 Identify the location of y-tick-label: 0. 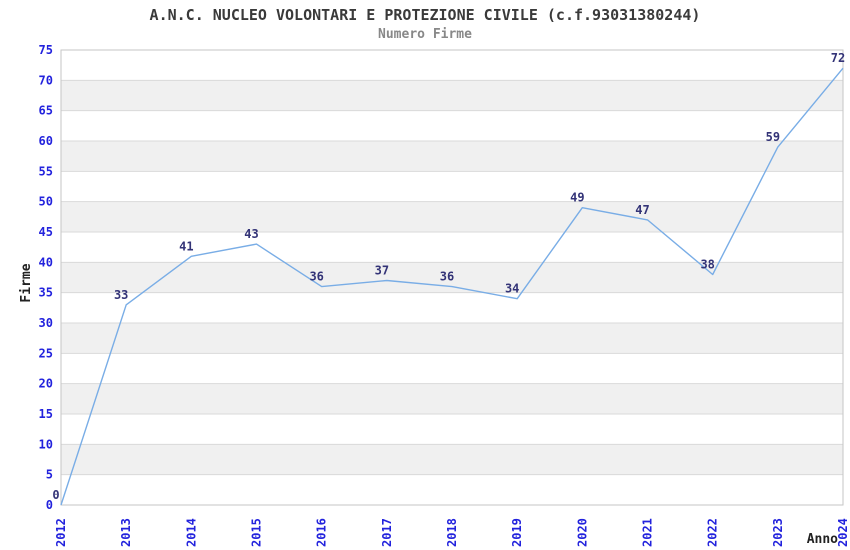
(49, 505).